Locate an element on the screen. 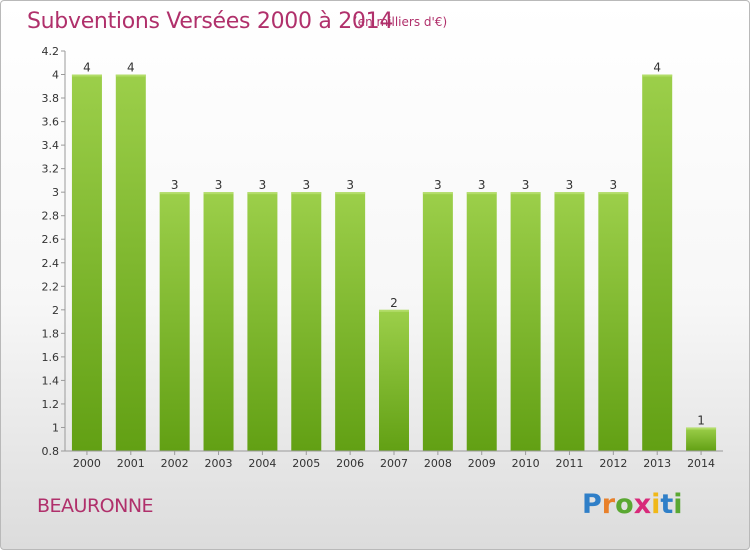 The image size is (750, 550). y-tick-label: 2.2 is located at coordinates (51, 286).